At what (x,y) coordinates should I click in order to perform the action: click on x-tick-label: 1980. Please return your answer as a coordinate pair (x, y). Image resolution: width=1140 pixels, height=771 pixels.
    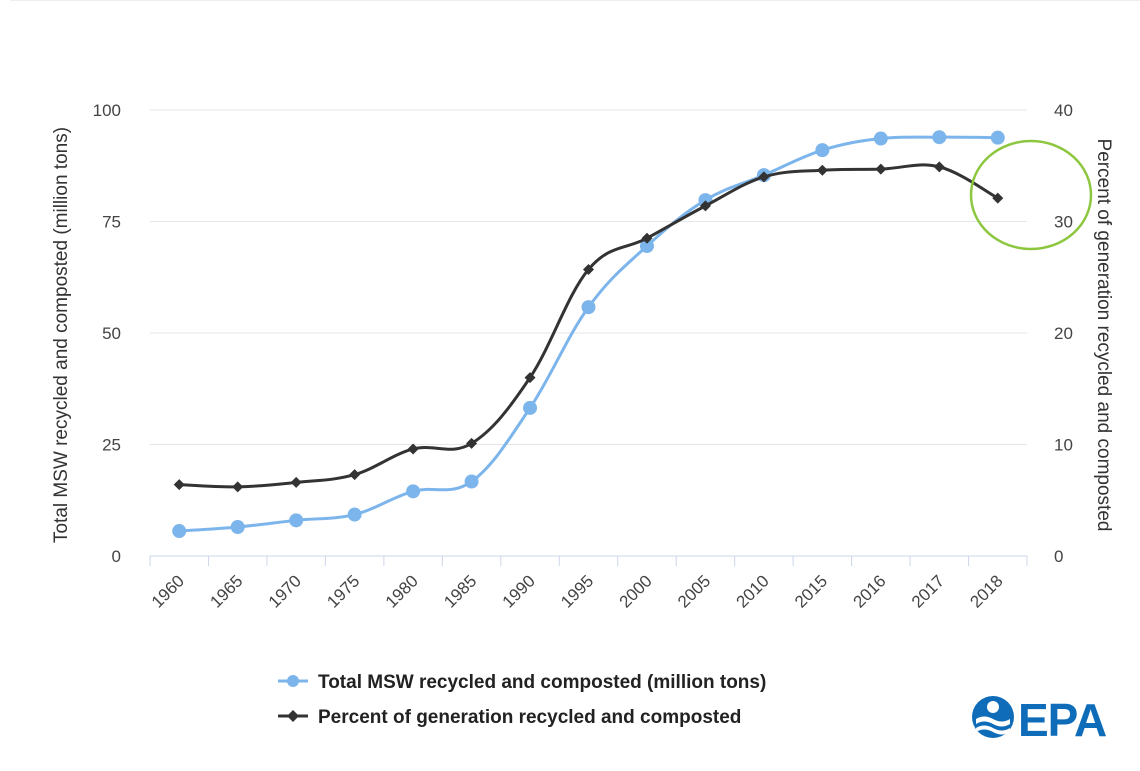
    Looking at the image, I should click on (402, 591).